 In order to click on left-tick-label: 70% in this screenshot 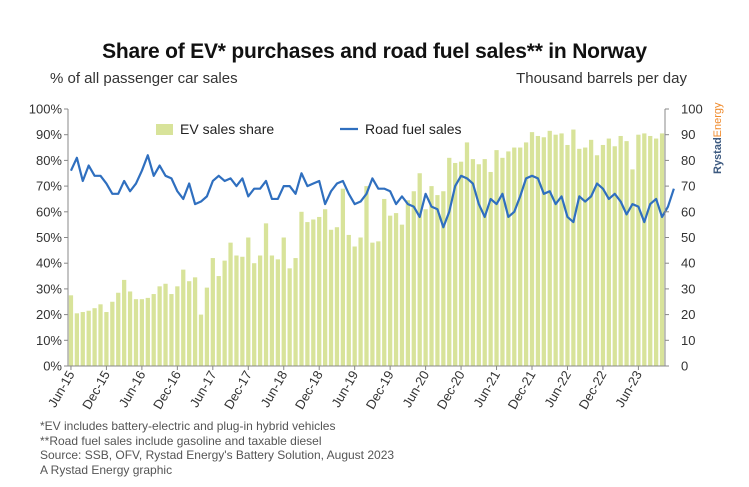, I will do `click(49, 186)`.